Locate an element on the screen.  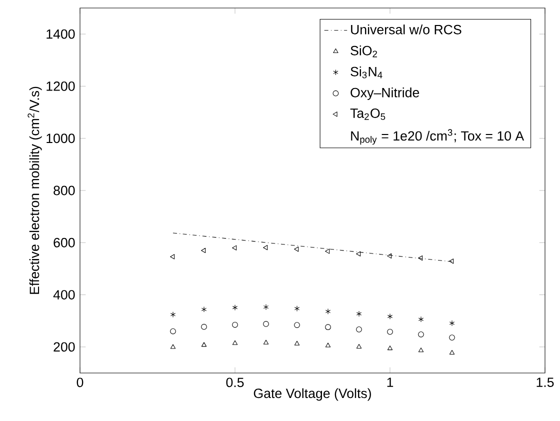
legend-label: SiO$_{2}$ is located at coordinates (363, 52).